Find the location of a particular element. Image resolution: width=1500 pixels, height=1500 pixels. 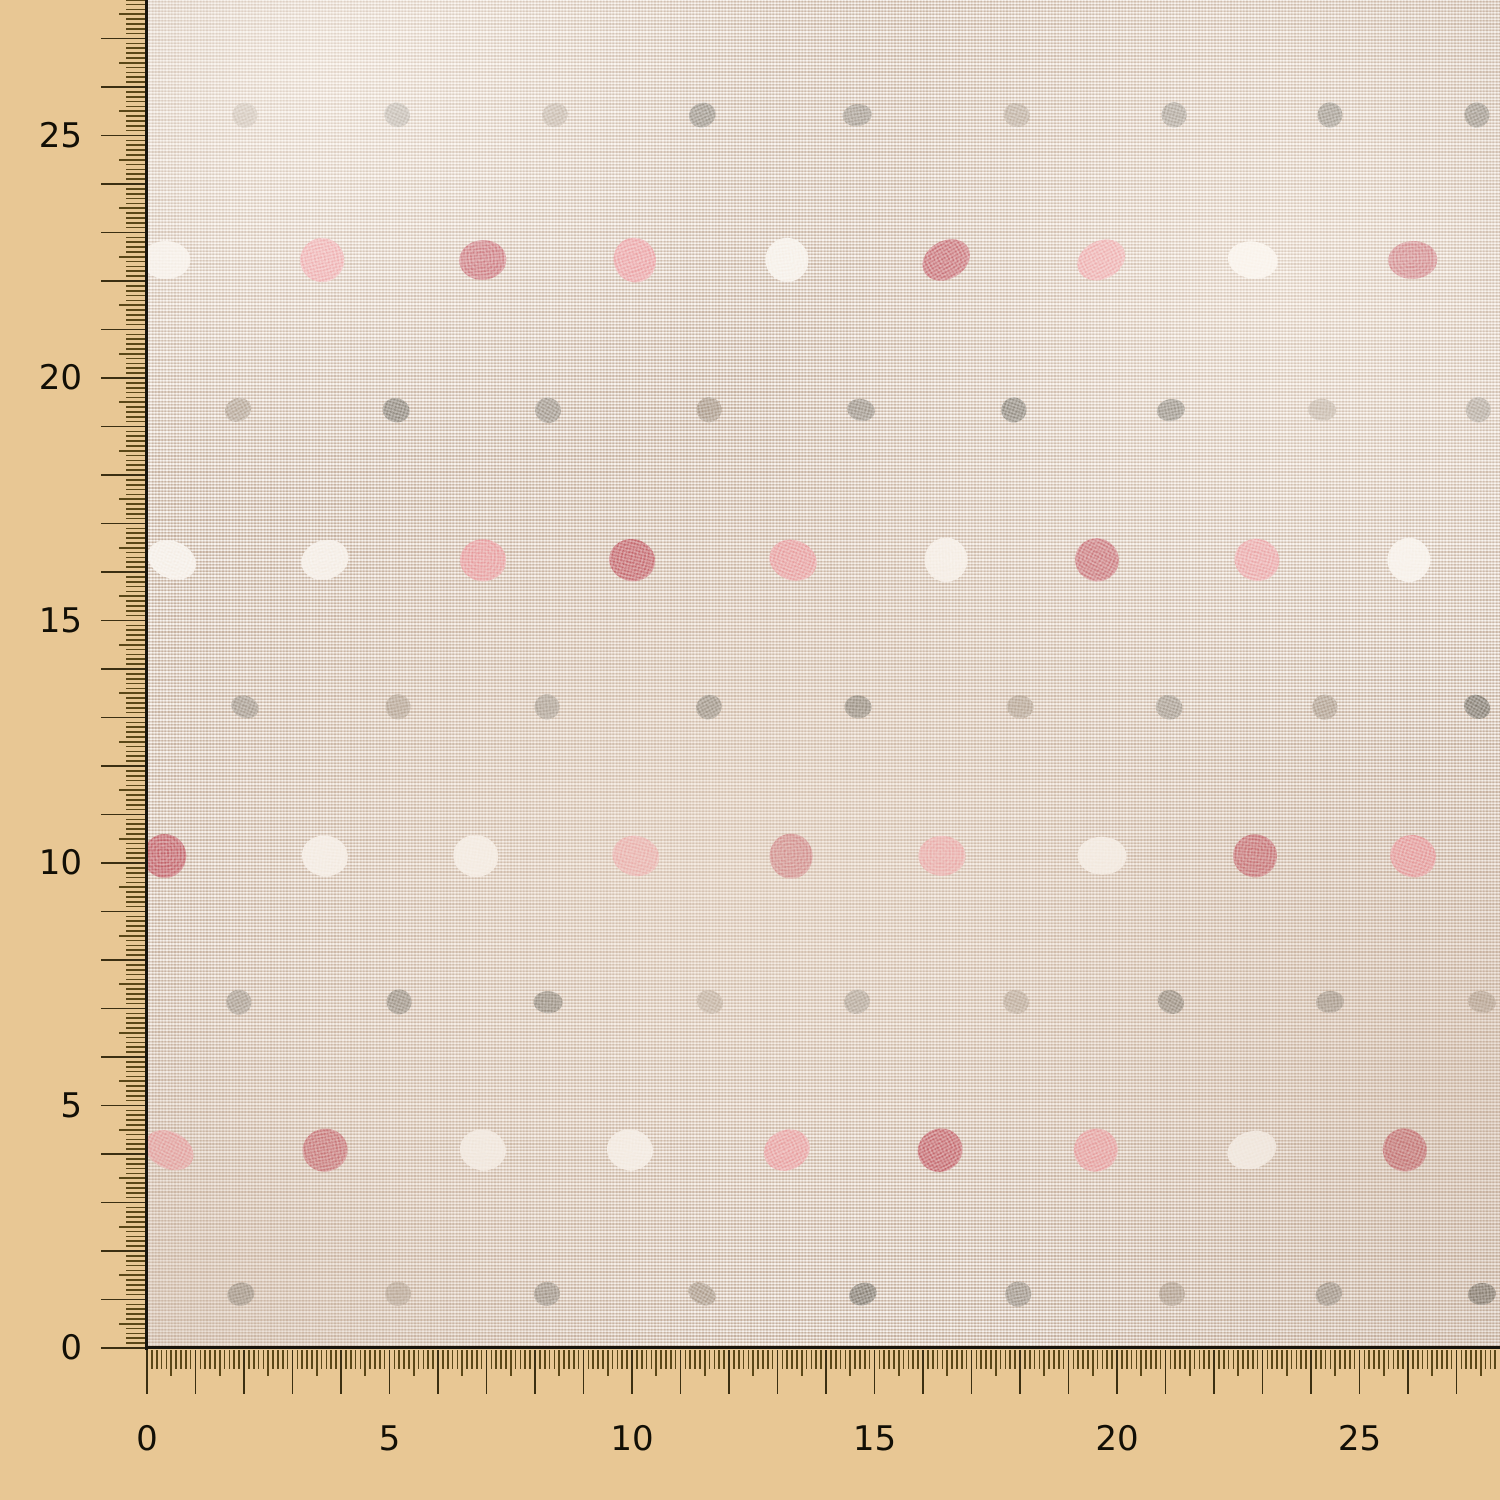

ruler-label-x: 20 is located at coordinates (1117, 1439).